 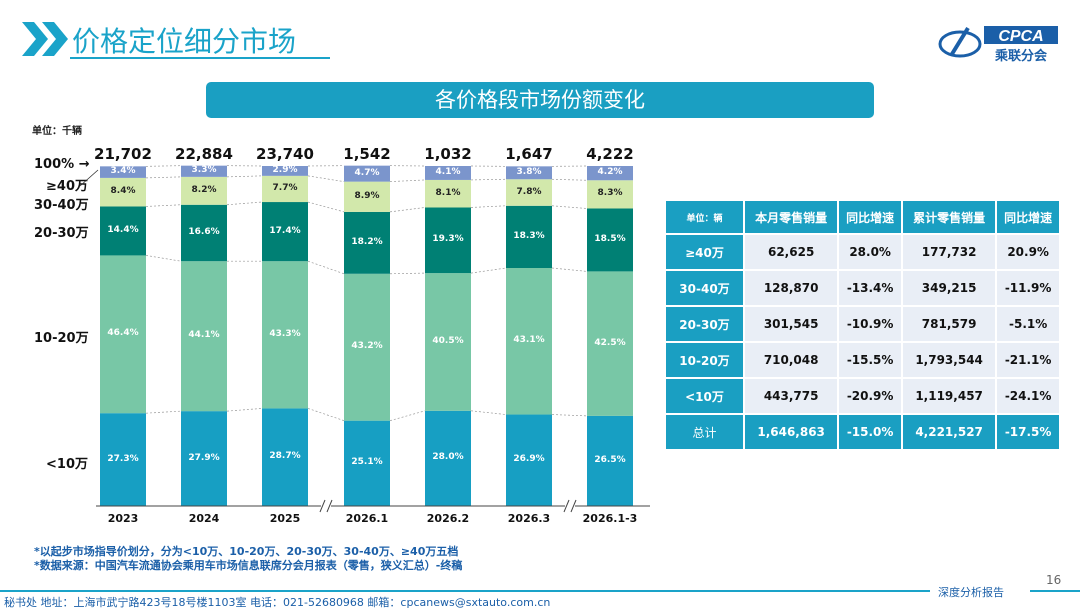 I want to click on data-label: 19.3%, so click(x=448, y=239).